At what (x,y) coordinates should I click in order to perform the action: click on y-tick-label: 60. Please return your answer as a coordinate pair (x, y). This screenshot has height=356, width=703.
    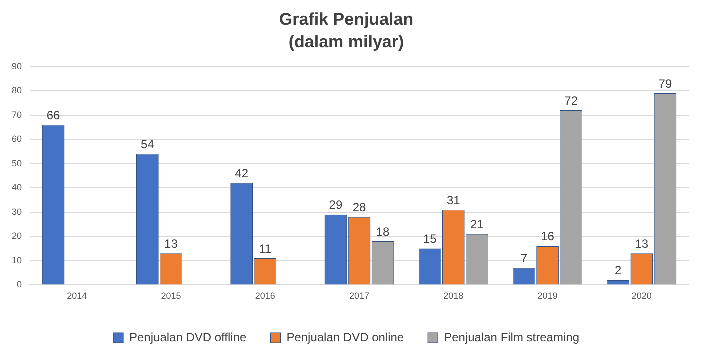
    Looking at the image, I should click on (17, 139).